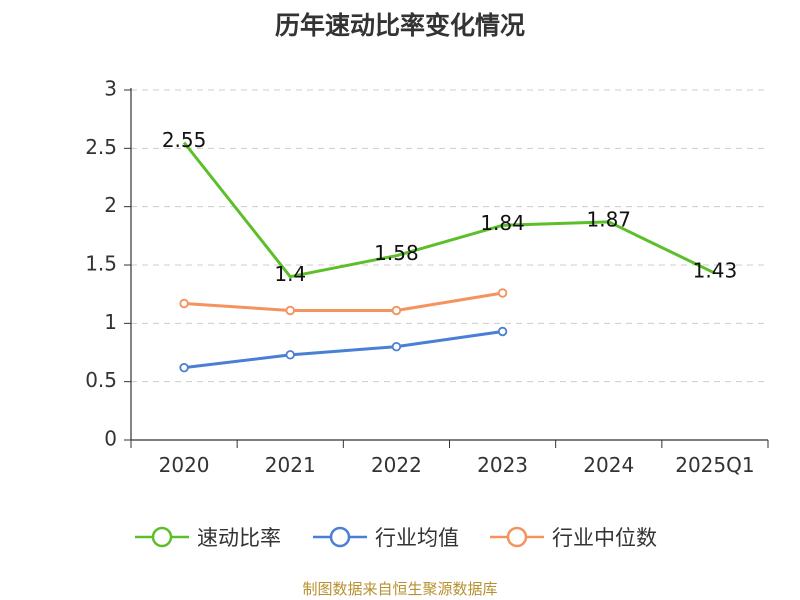  I want to click on legend-marker-industry-average, so click(340, 537).